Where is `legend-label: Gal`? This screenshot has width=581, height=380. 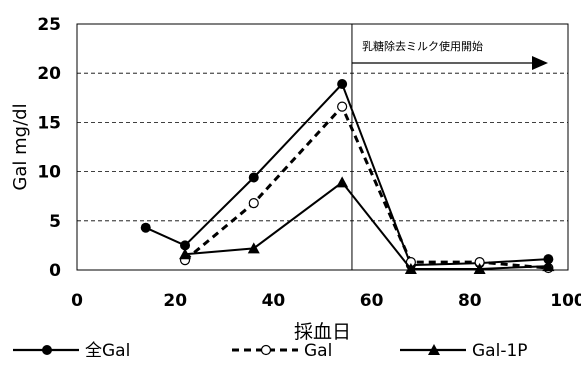
legend-label: Gal is located at coordinates (318, 351).